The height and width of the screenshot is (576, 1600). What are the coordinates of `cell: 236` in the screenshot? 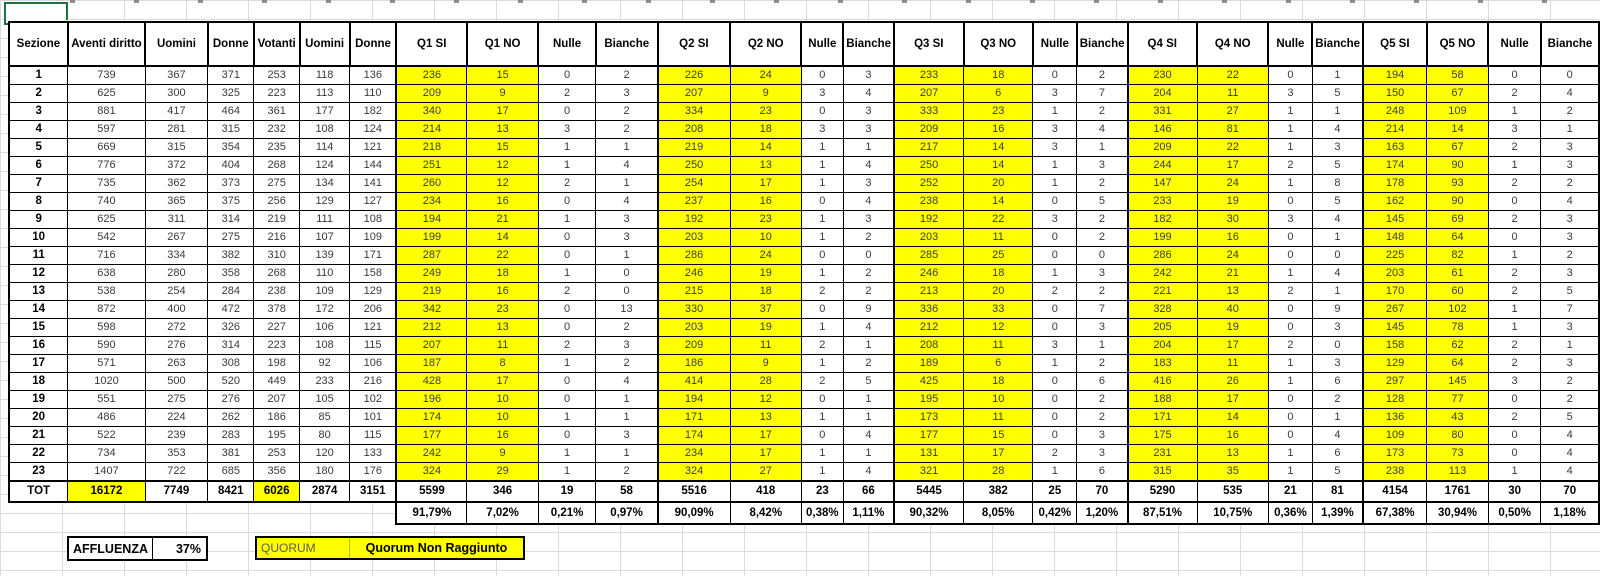 It's located at (431, 75).